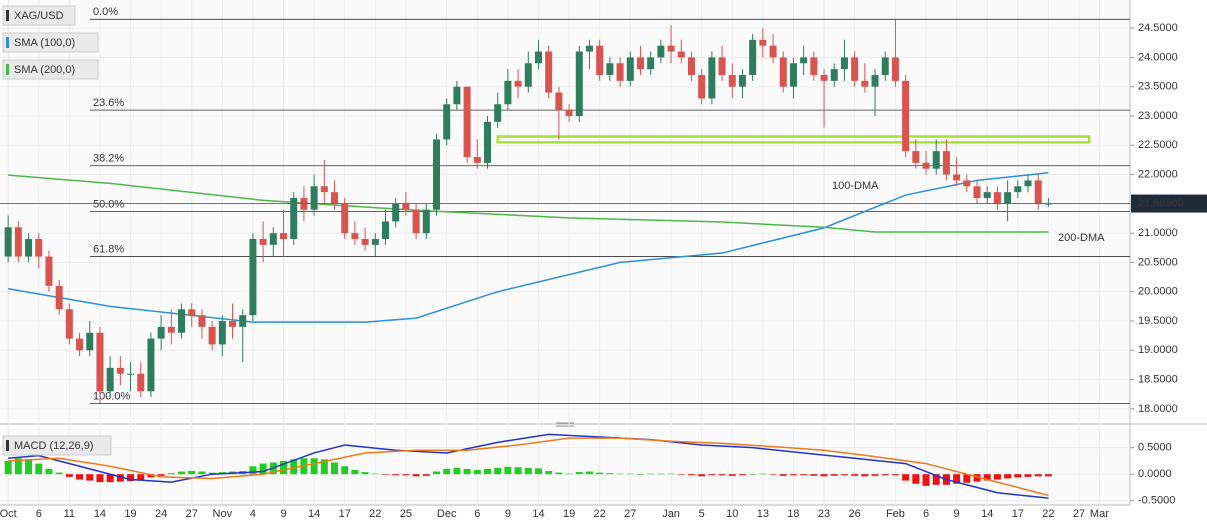 The height and width of the screenshot is (526, 1207). What do you see at coordinates (1158, 379) in the screenshot?
I see `y-tick-label: 18.5000` at bounding box center [1158, 379].